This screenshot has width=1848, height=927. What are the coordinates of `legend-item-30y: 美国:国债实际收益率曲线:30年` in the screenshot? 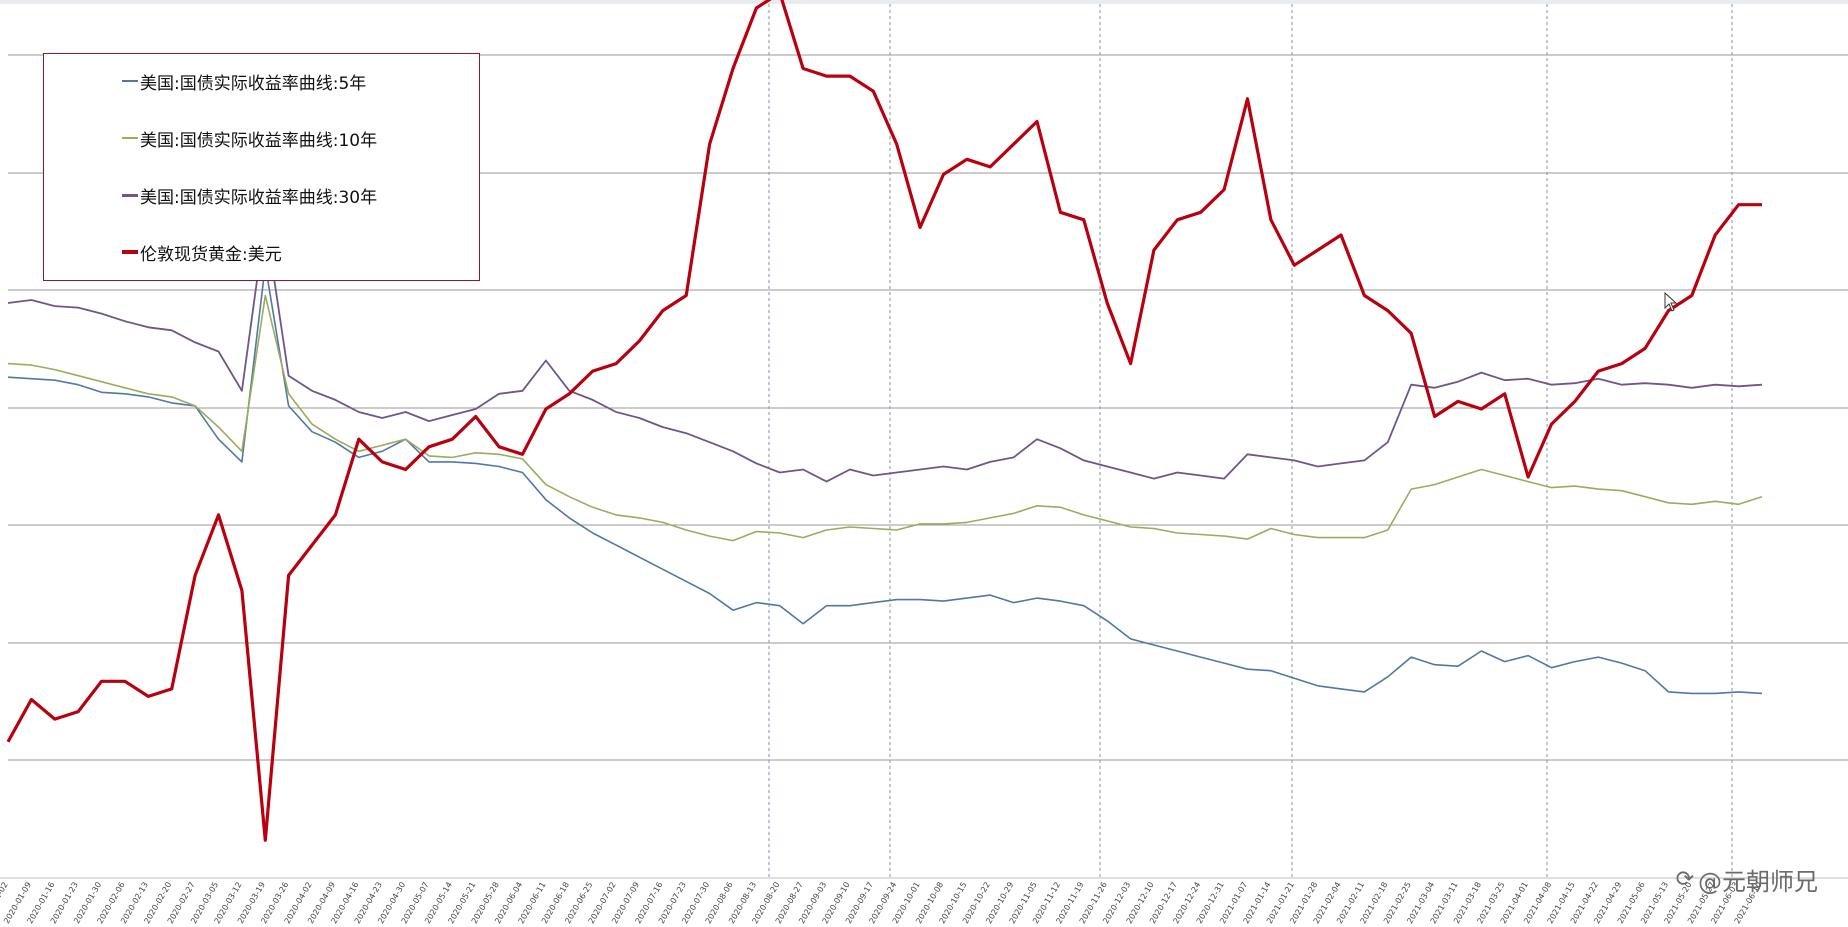 It's located at (250, 196).